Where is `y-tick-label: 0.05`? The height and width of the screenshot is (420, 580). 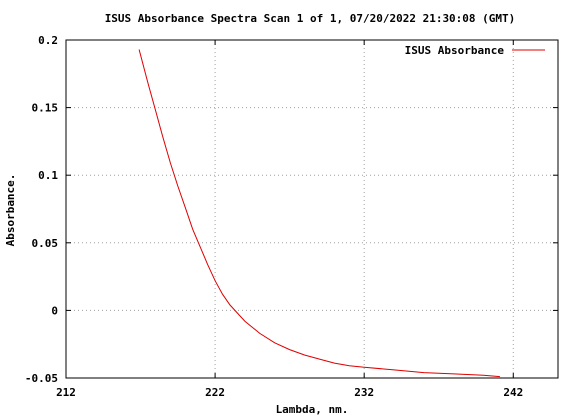
y-tick-label: 0.05 is located at coordinates (45, 243).